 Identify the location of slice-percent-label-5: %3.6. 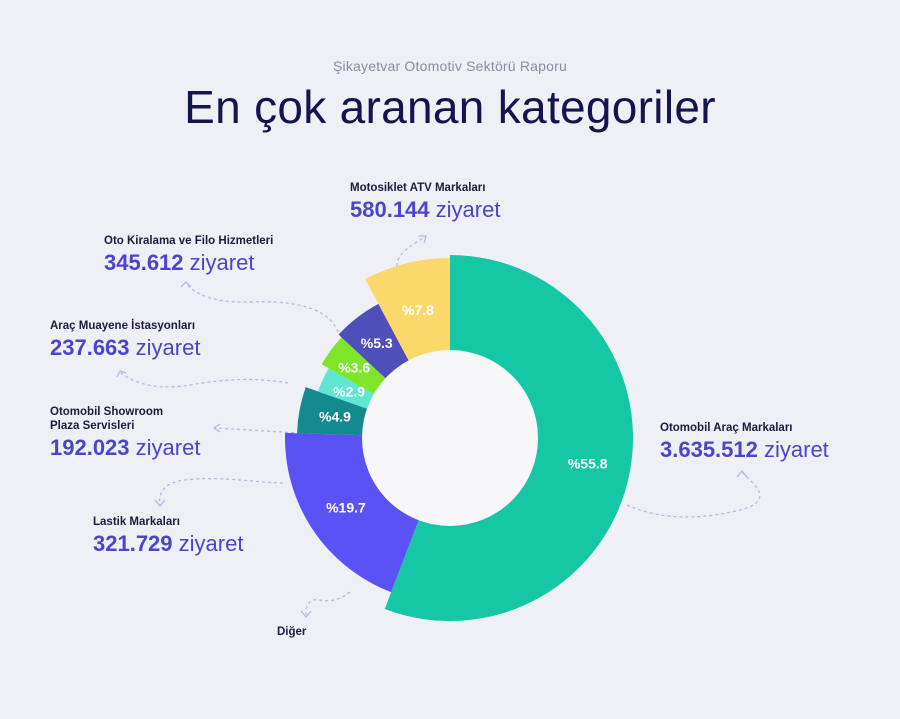
(354, 367).